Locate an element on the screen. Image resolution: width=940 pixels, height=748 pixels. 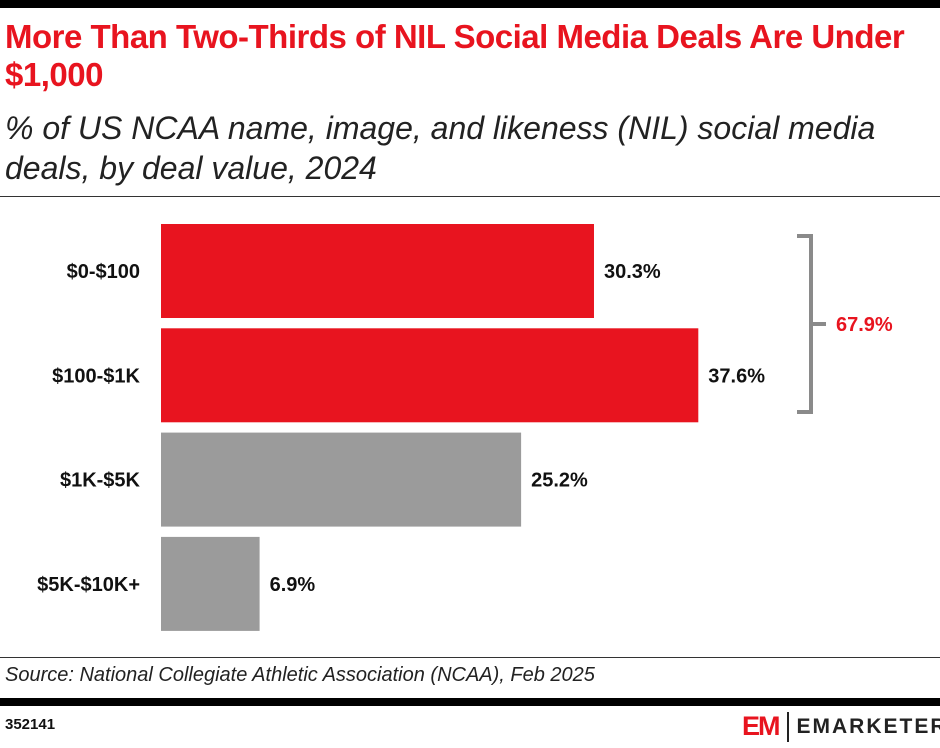
emarketer-logo: EM EMARKETER is located at coordinates (841, 726).